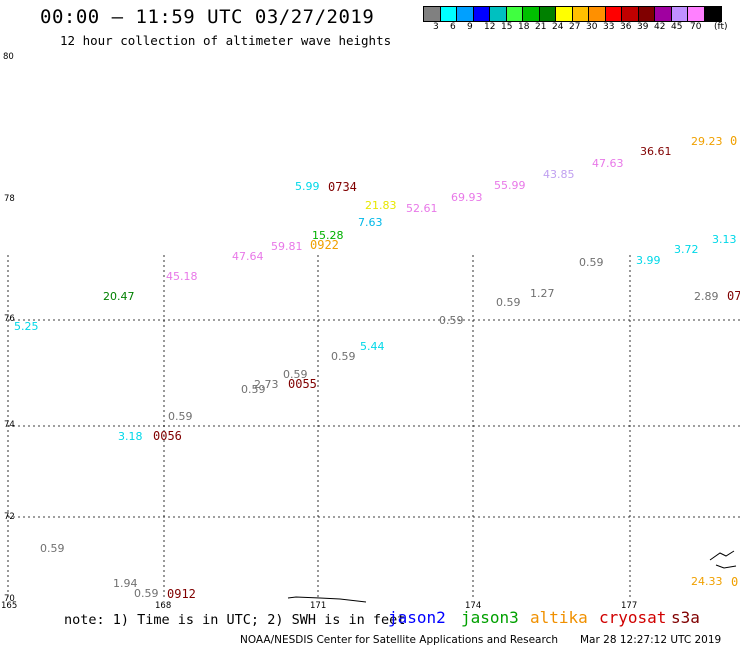 This screenshot has width=740, height=650. What do you see at coordinates (467, 197) in the screenshot?
I see `wave-height-label: 69.93` at bounding box center [467, 197].